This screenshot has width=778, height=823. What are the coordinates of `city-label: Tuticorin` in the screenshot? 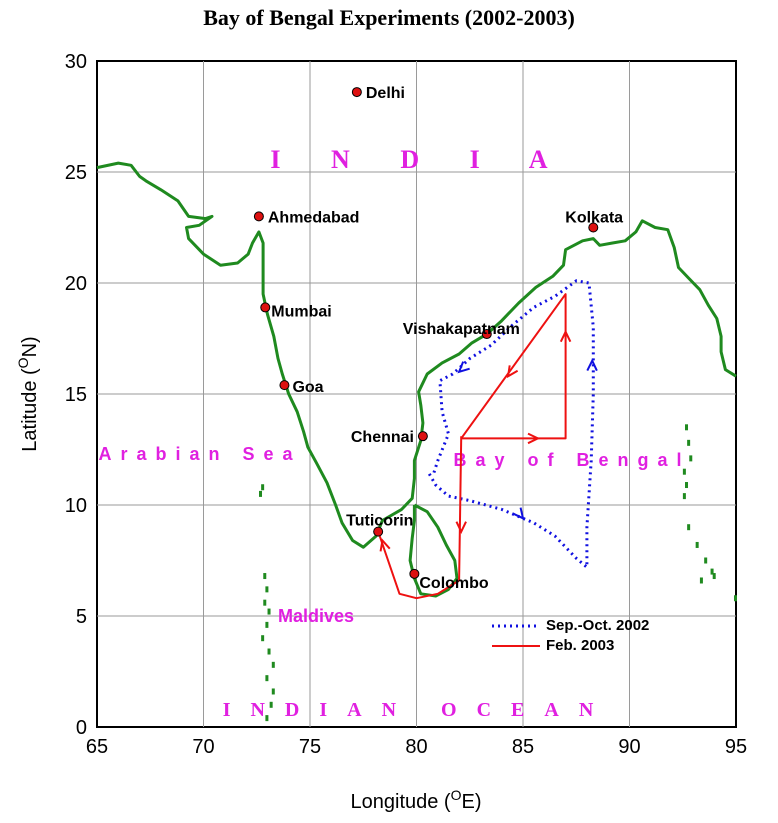 It's located at (379, 521).